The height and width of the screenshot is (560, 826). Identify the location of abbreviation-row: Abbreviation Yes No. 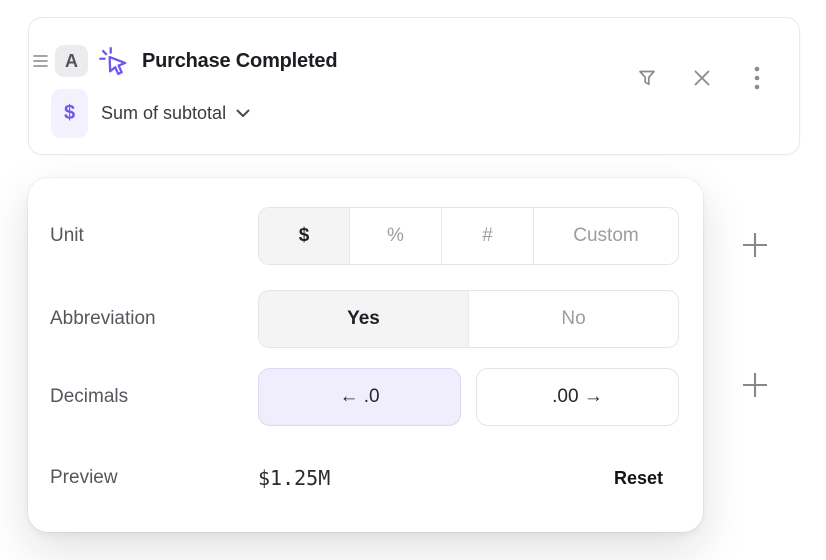
(364, 319).